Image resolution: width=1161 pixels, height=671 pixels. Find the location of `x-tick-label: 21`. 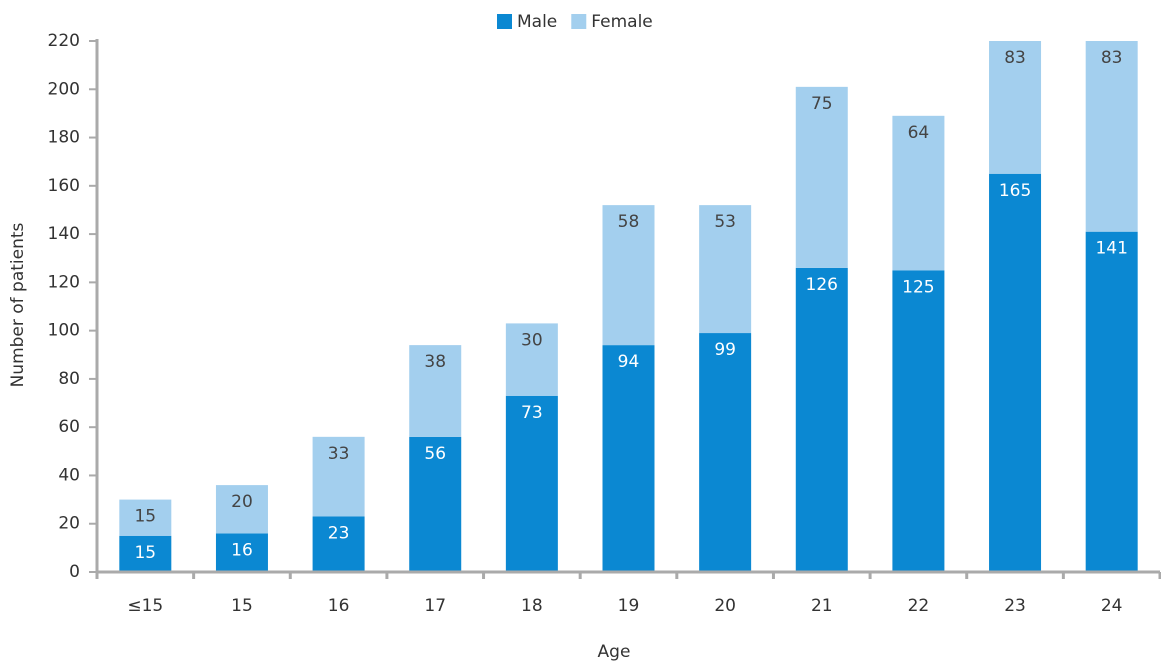

x-tick-label: 21 is located at coordinates (822, 606).